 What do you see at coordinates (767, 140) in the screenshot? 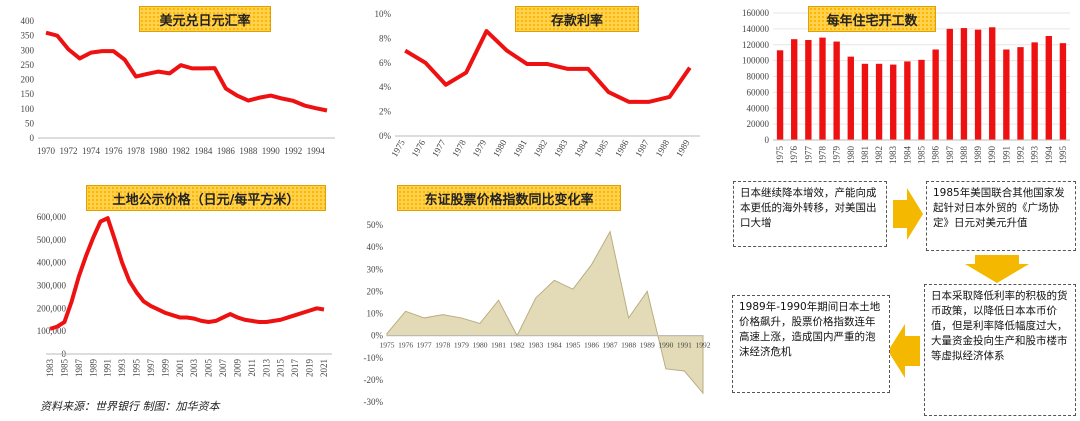
I see `y-tick-label: 0` at bounding box center [767, 140].